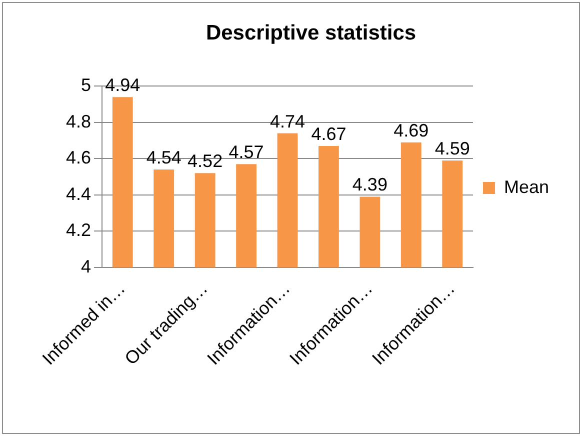  Describe the element at coordinates (122, 85) in the screenshot. I see `data-label: 4.94` at that location.